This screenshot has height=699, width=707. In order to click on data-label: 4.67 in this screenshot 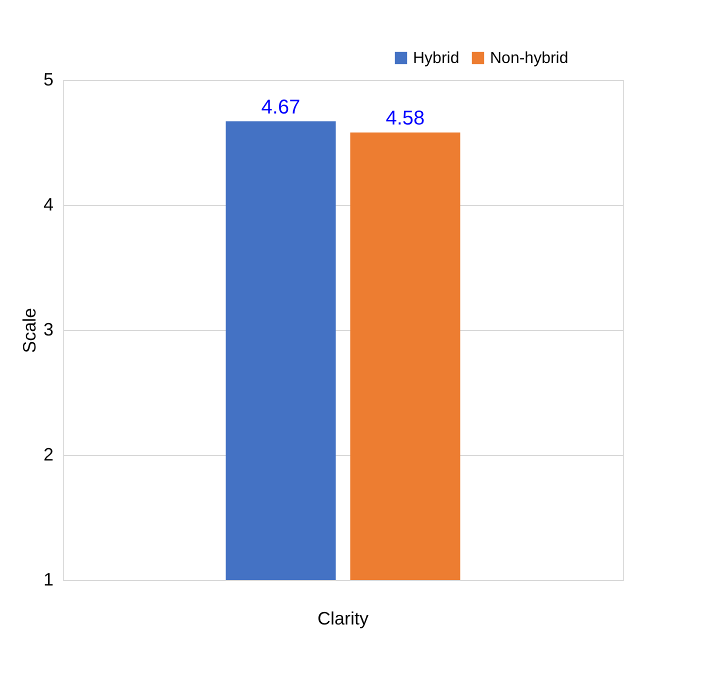, I will do `click(280, 107)`.